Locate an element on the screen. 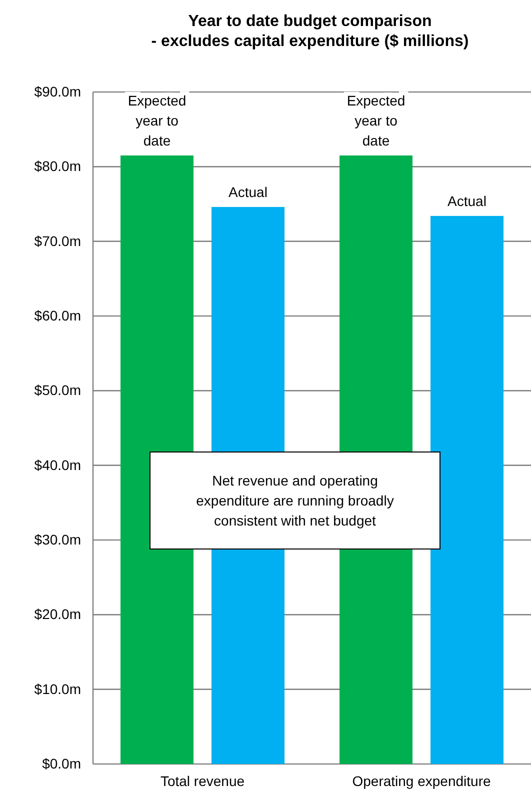 The width and height of the screenshot is (531, 799). y-tick-label: $70.0m is located at coordinates (57, 240).